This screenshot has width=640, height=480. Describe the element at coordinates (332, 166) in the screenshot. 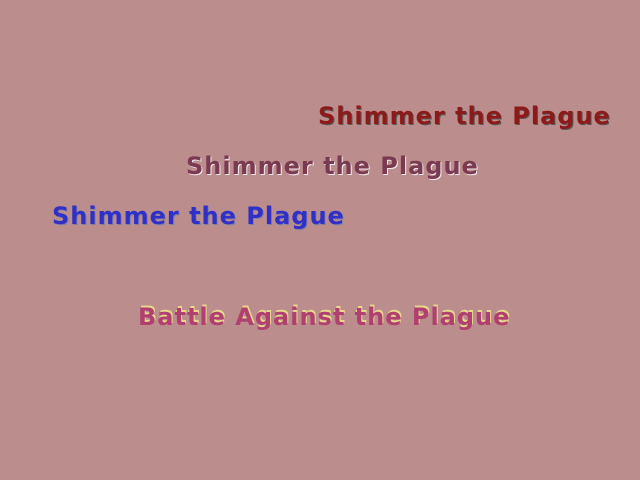

I see `title-line-2: Shimmer the Plague` at that location.